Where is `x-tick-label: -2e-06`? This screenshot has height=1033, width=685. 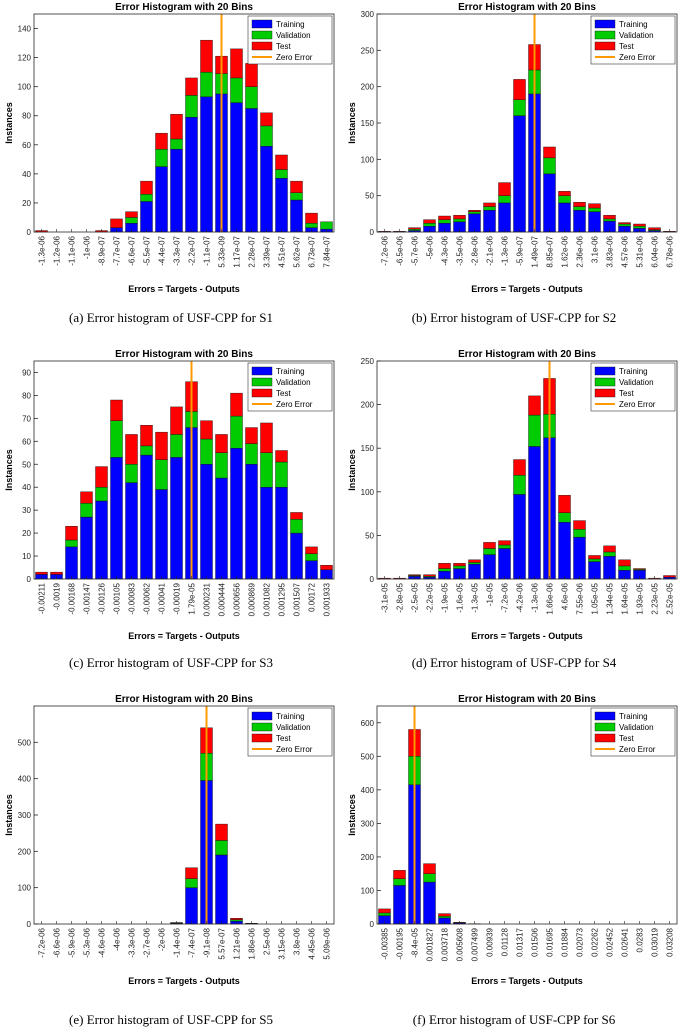 x-tick-label: -2e-06 is located at coordinates (162, 939).